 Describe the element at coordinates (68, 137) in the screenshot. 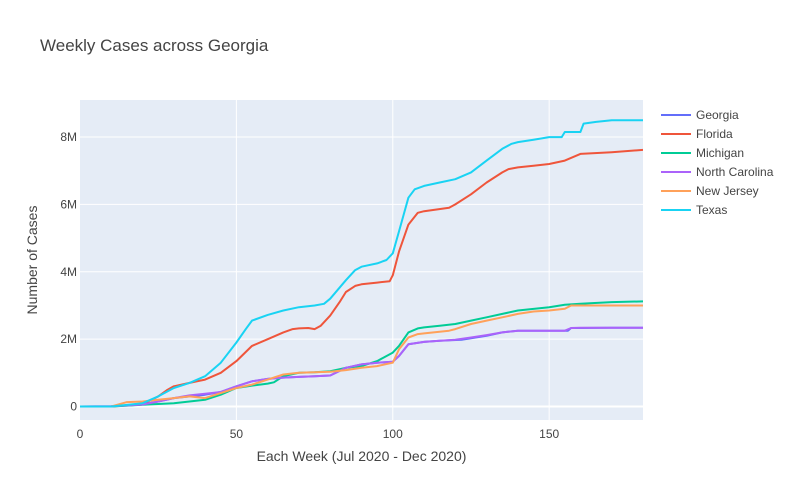

I see `y-tick-label: 8M` at that location.